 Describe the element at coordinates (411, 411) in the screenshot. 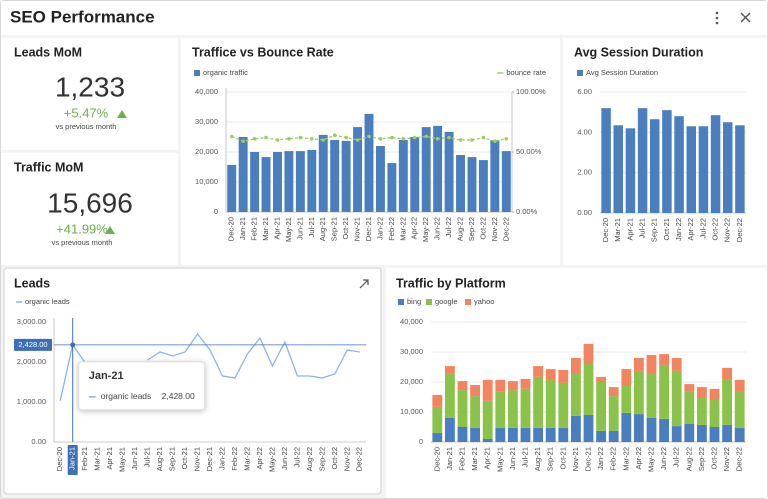

I see `y-tick-label: 10,000` at that location.